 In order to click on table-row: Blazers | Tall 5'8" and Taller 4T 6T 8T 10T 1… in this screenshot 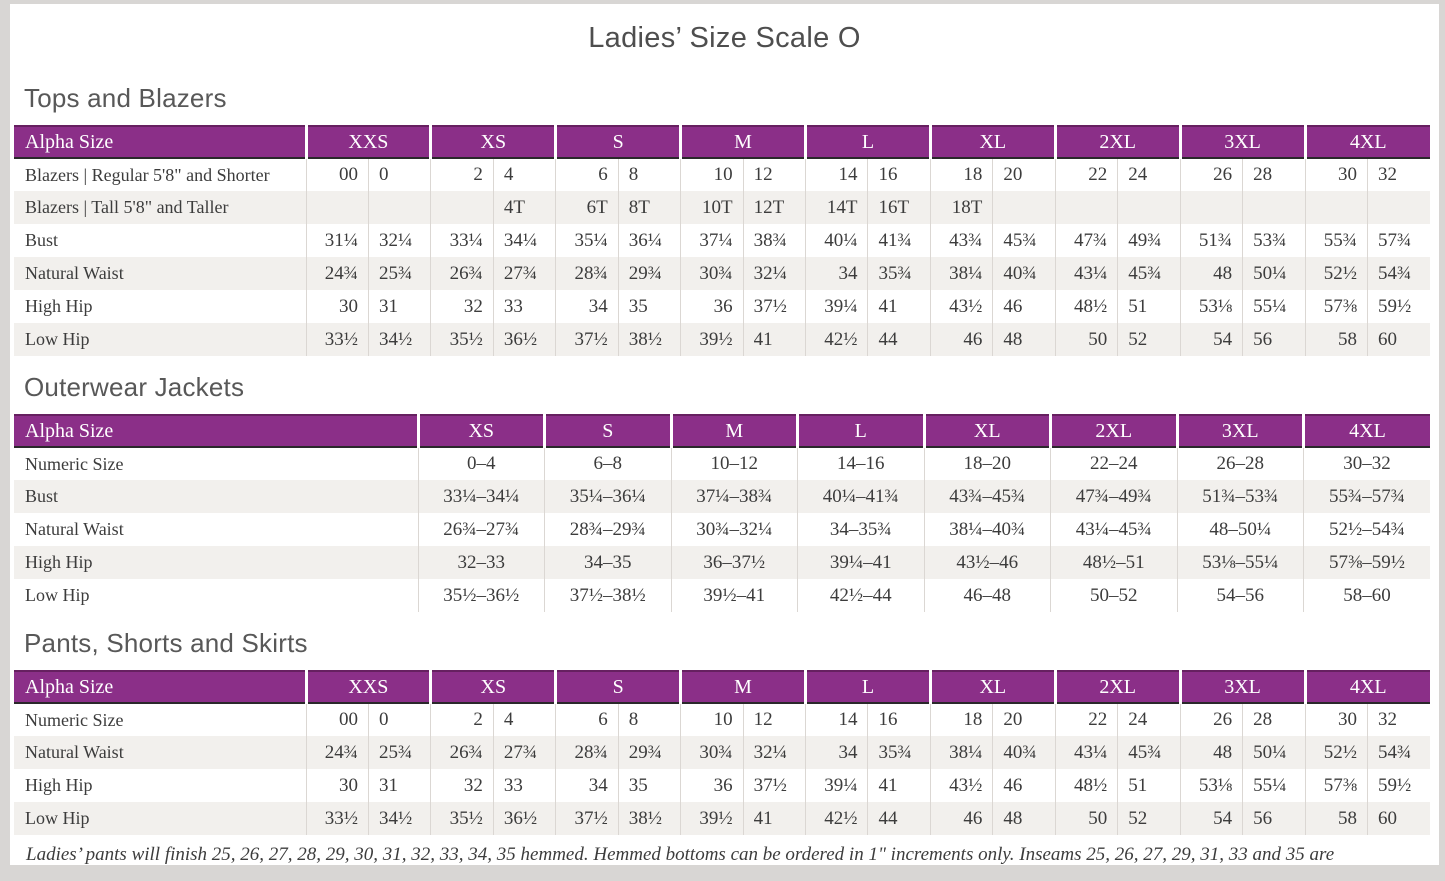, I will do `click(722, 207)`.